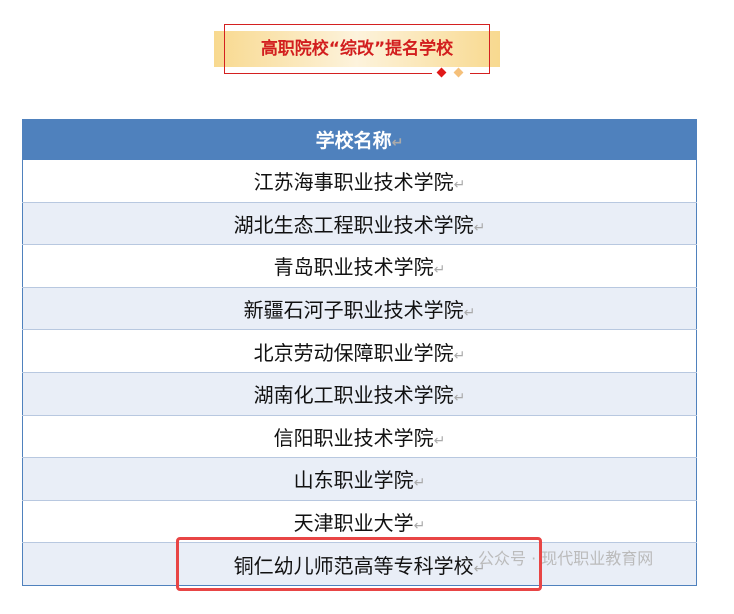 This screenshot has height=614, width=734. I want to click on table-row: 铜仁幼儿师范高等专科学校↵, so click(359, 564).